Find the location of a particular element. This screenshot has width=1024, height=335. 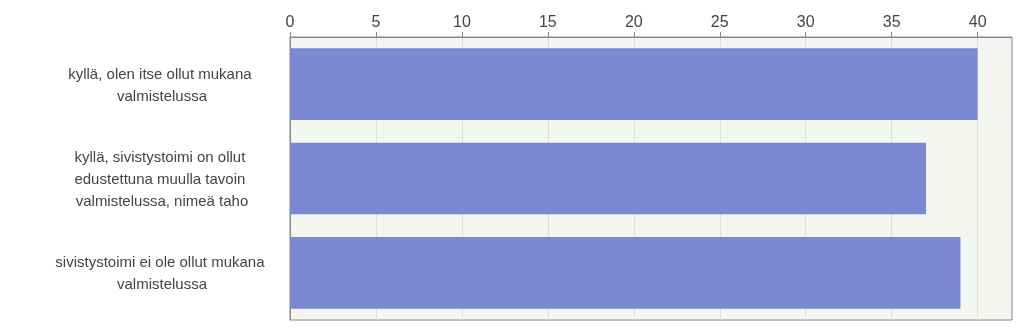

x-tick-label: 35 is located at coordinates (891, 21).